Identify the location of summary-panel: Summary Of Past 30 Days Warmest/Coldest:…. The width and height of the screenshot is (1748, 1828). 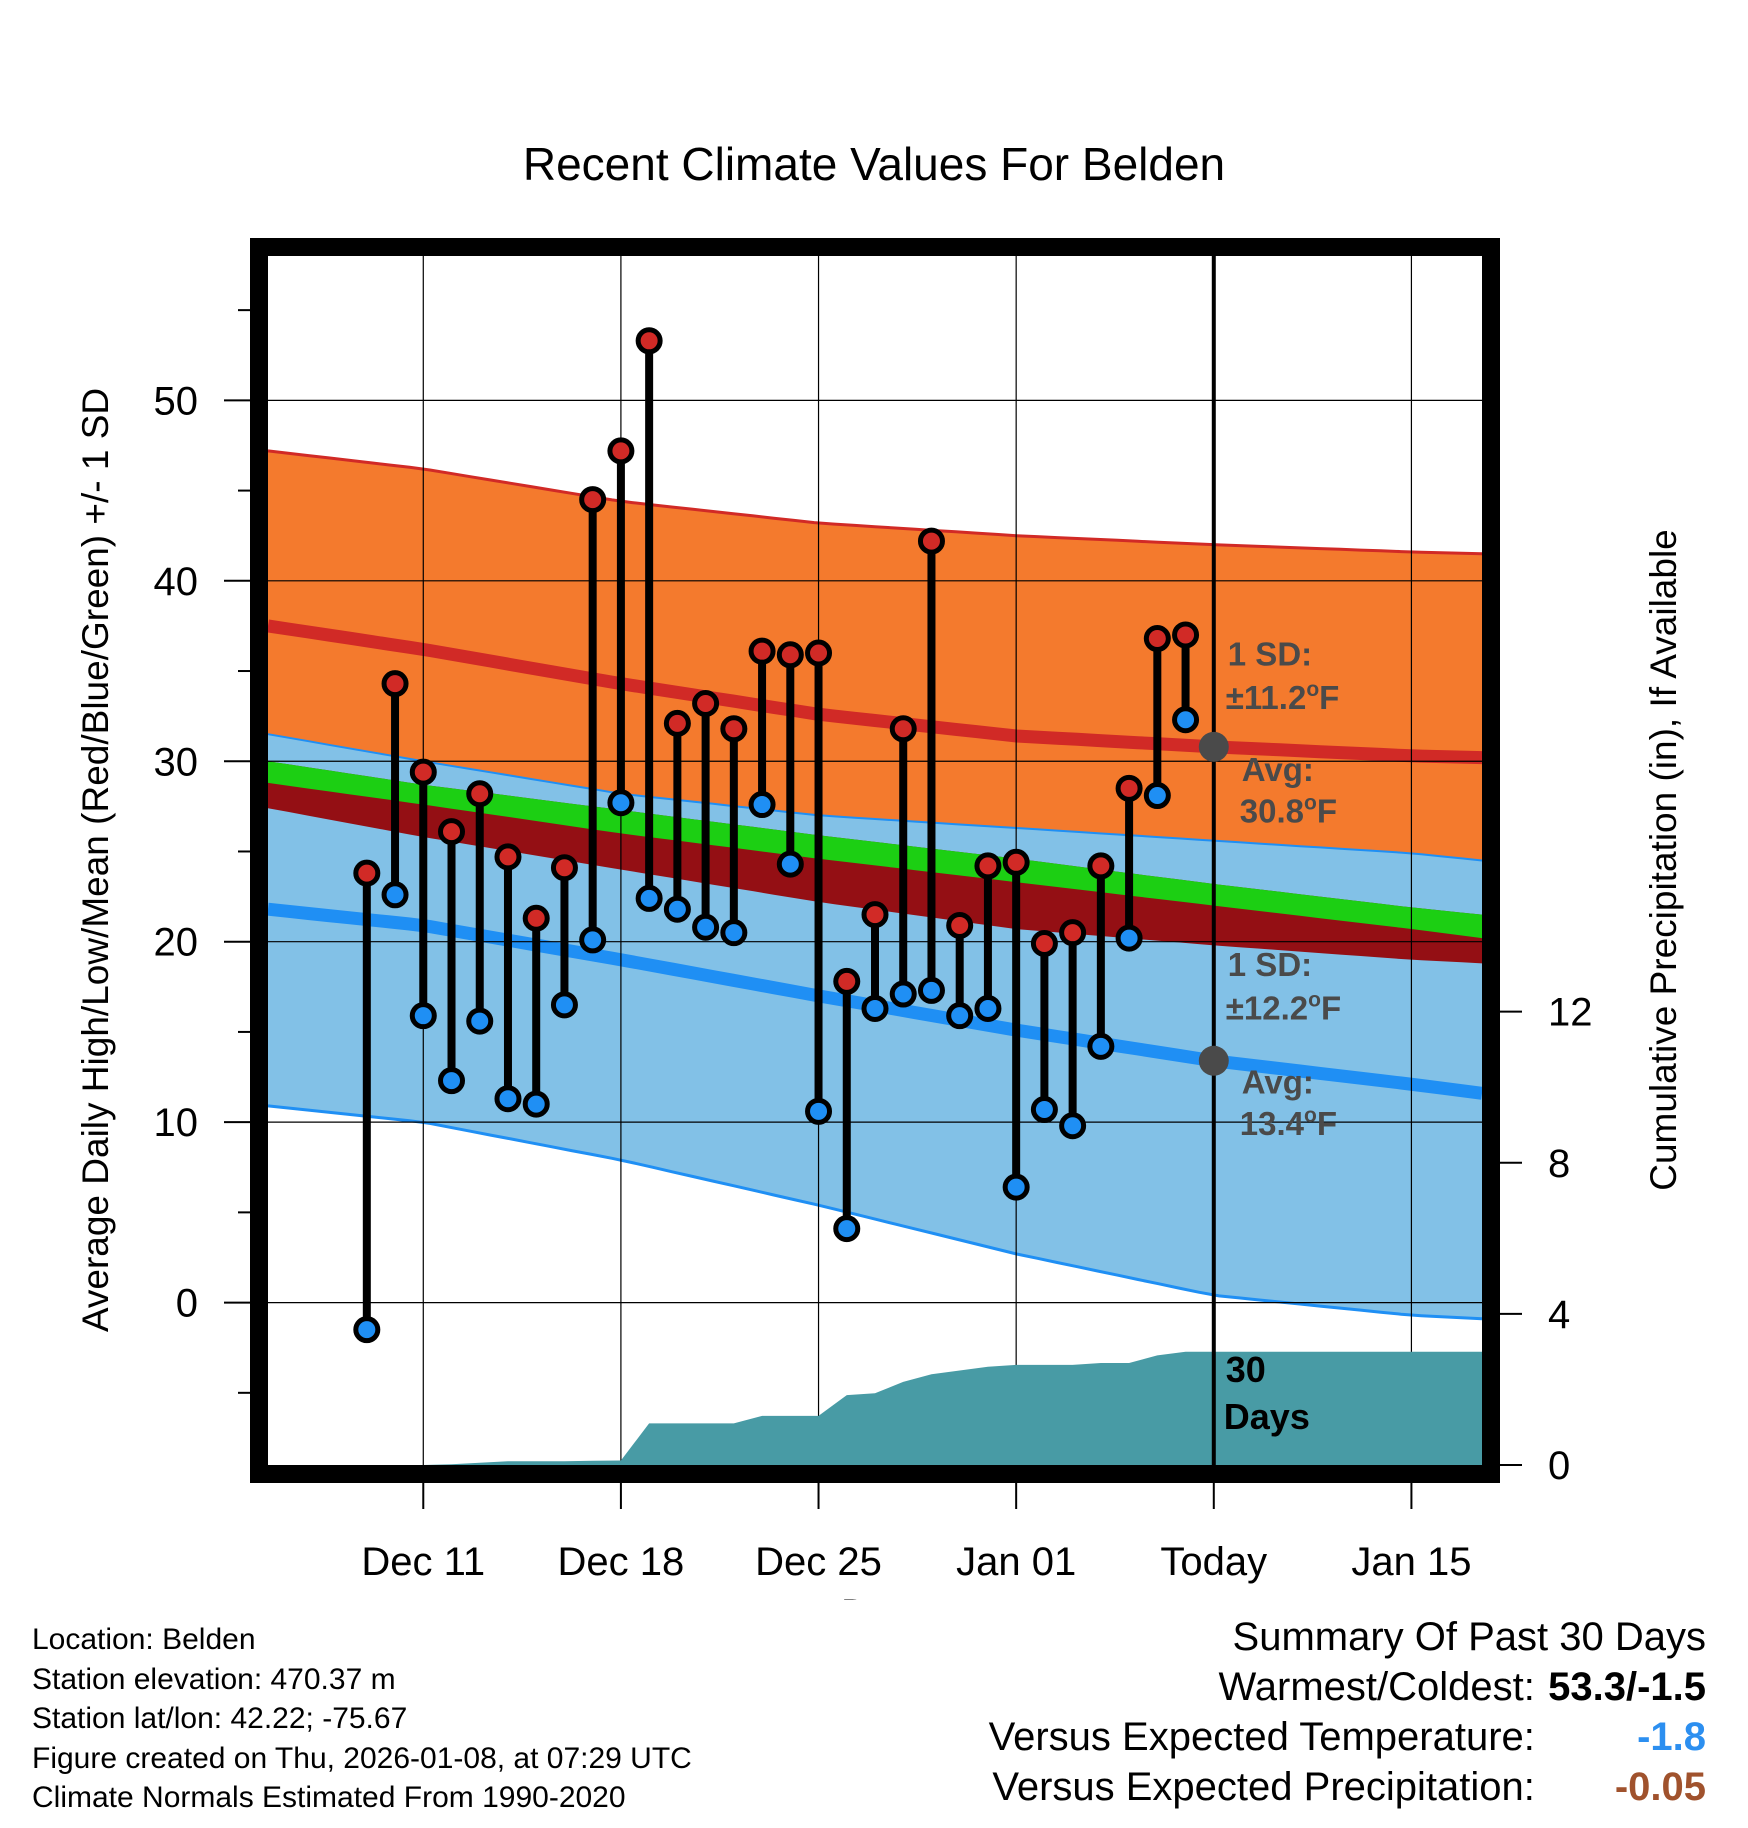
(1347, 1712).